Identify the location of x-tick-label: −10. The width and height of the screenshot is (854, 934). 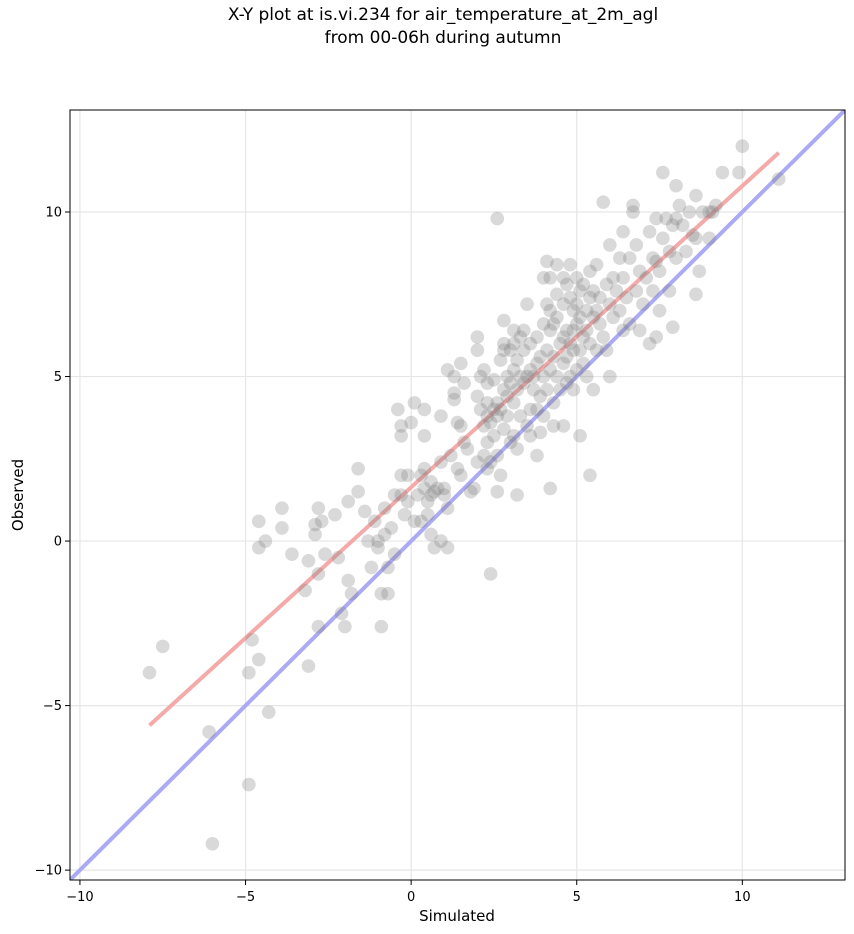
(79, 897).